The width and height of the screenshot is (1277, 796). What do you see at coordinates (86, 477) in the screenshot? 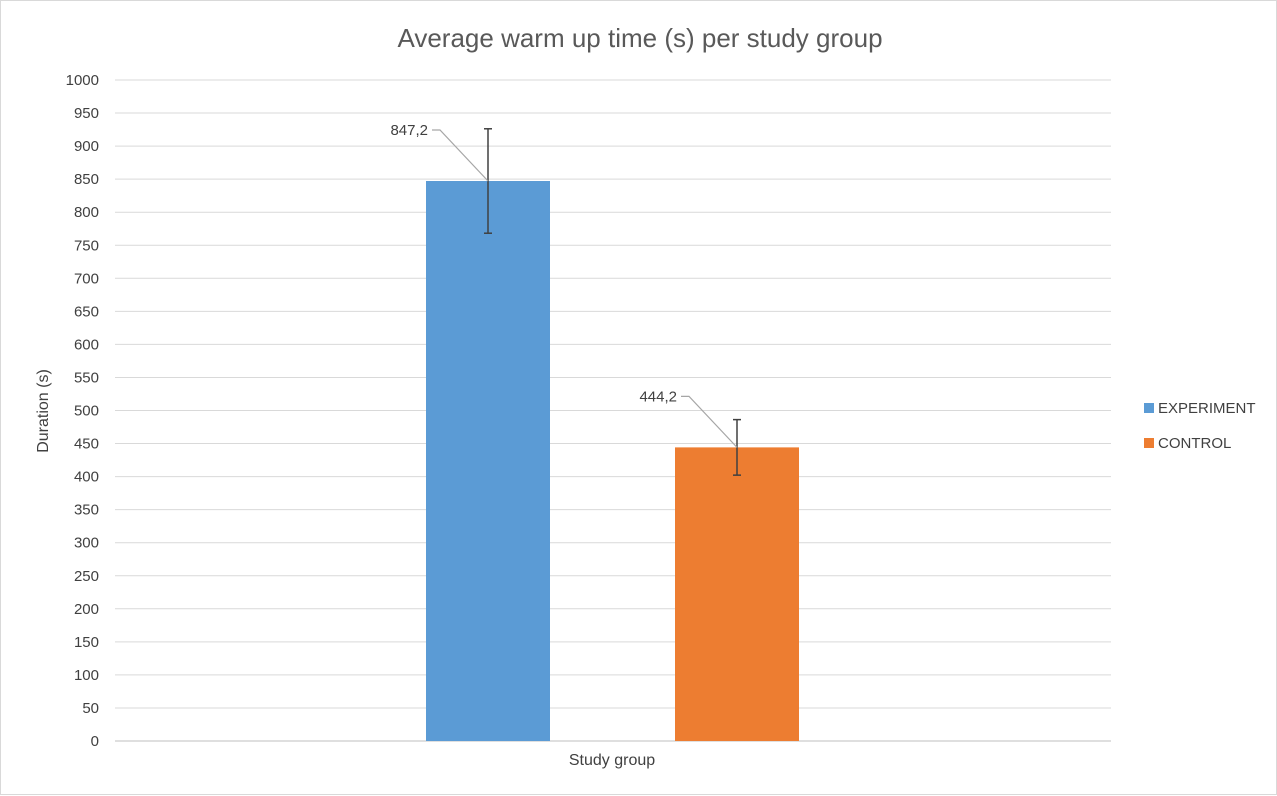
I see `y-tick-label: 400` at bounding box center [86, 477].